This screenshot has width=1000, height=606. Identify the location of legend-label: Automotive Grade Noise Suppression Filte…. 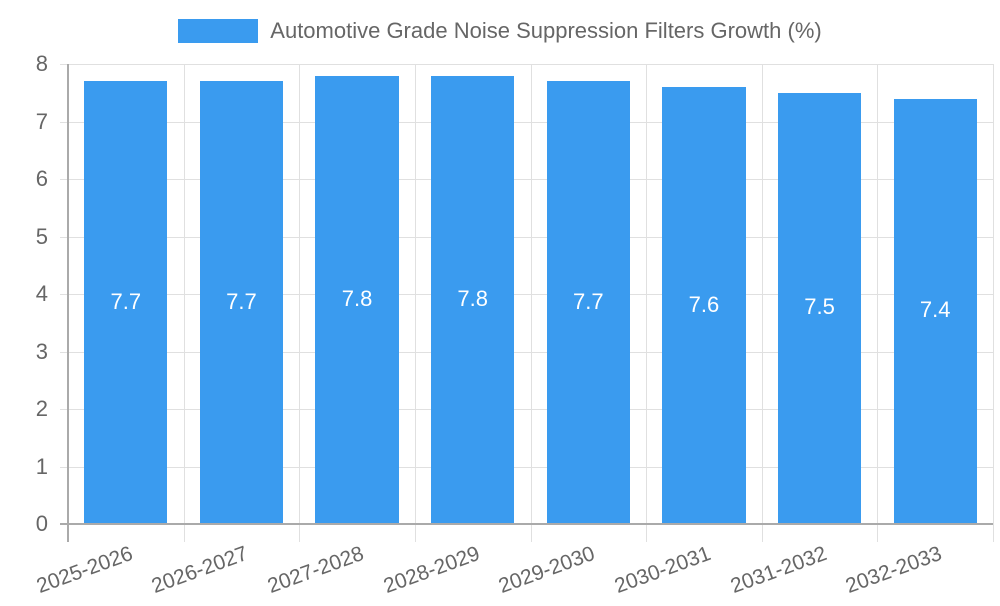
(546, 30).